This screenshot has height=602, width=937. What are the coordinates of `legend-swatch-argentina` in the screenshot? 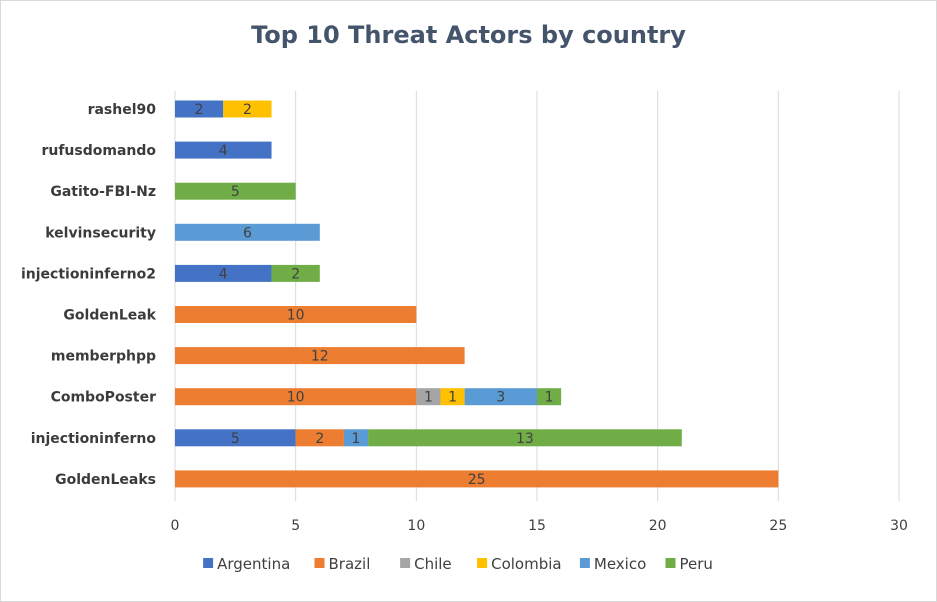 It's located at (208, 563).